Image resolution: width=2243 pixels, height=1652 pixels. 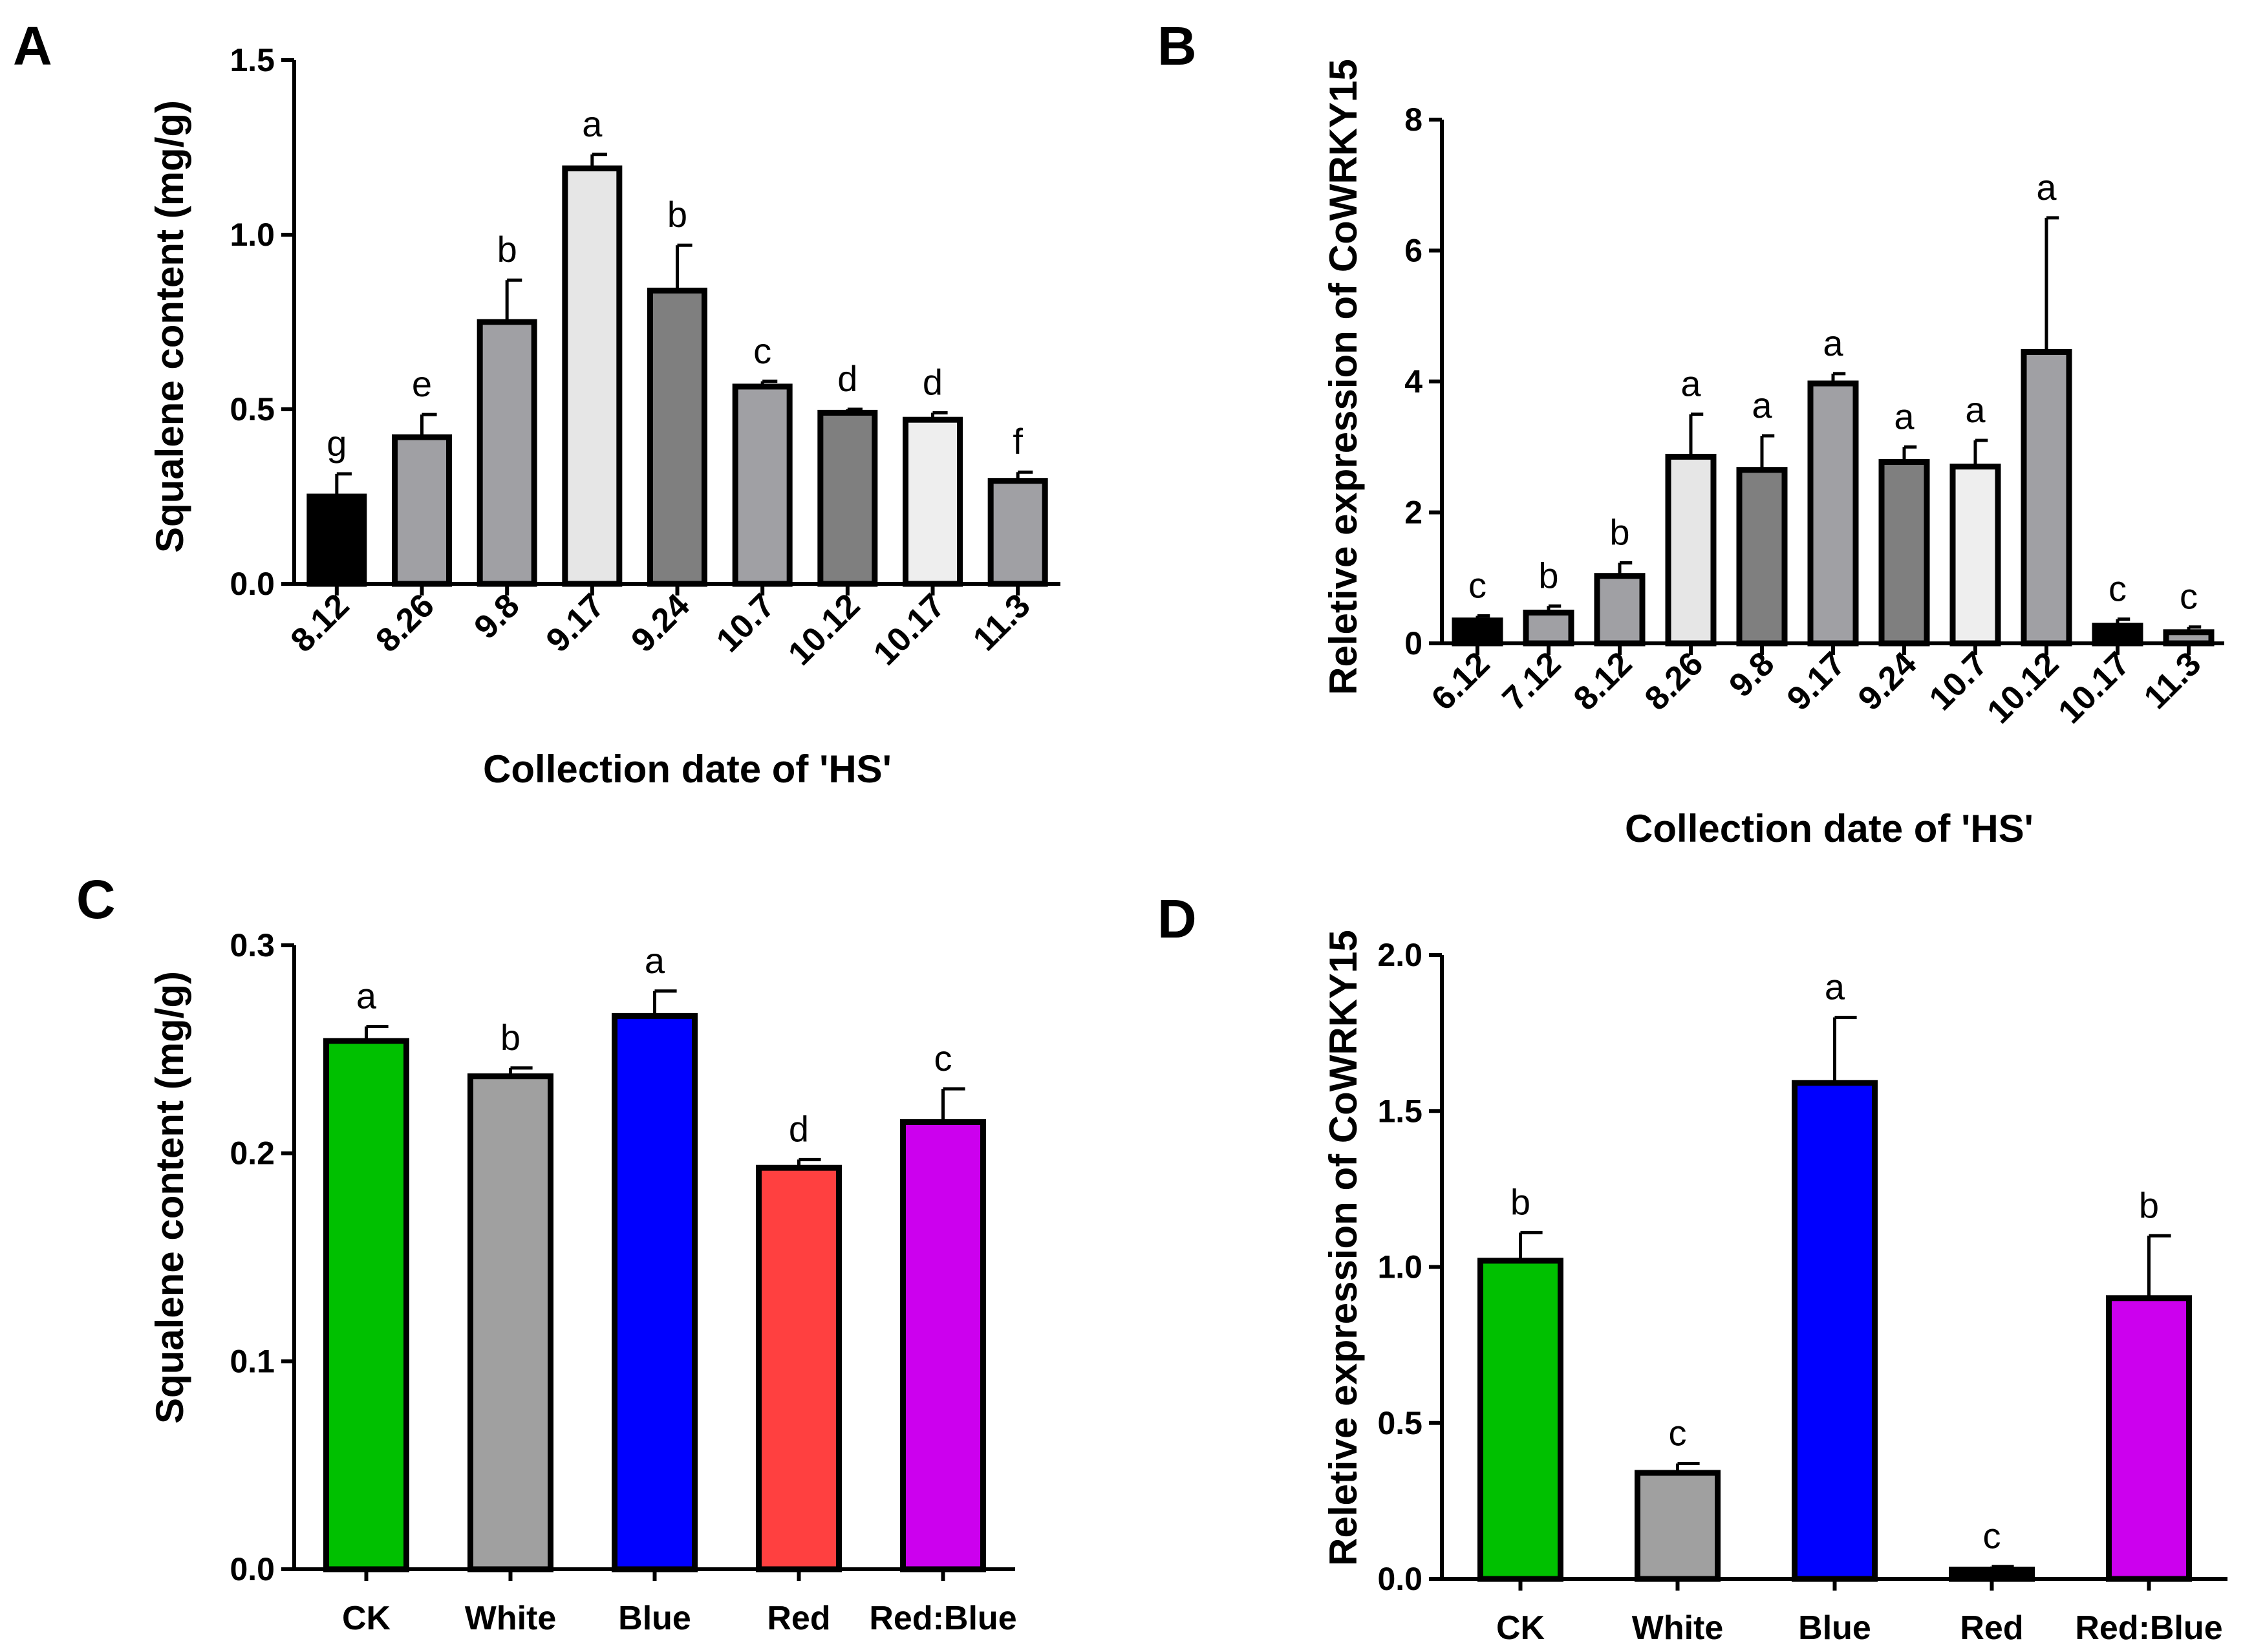 I want to click on panel-d-error-bar-ck, so click(x=1531, y=1246).